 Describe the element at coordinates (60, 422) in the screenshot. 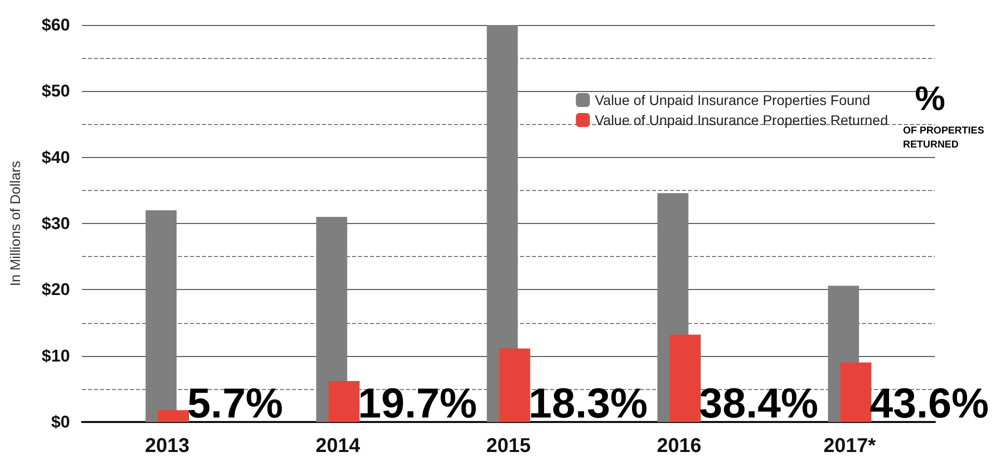

I see `y-tick-label: $0` at that location.